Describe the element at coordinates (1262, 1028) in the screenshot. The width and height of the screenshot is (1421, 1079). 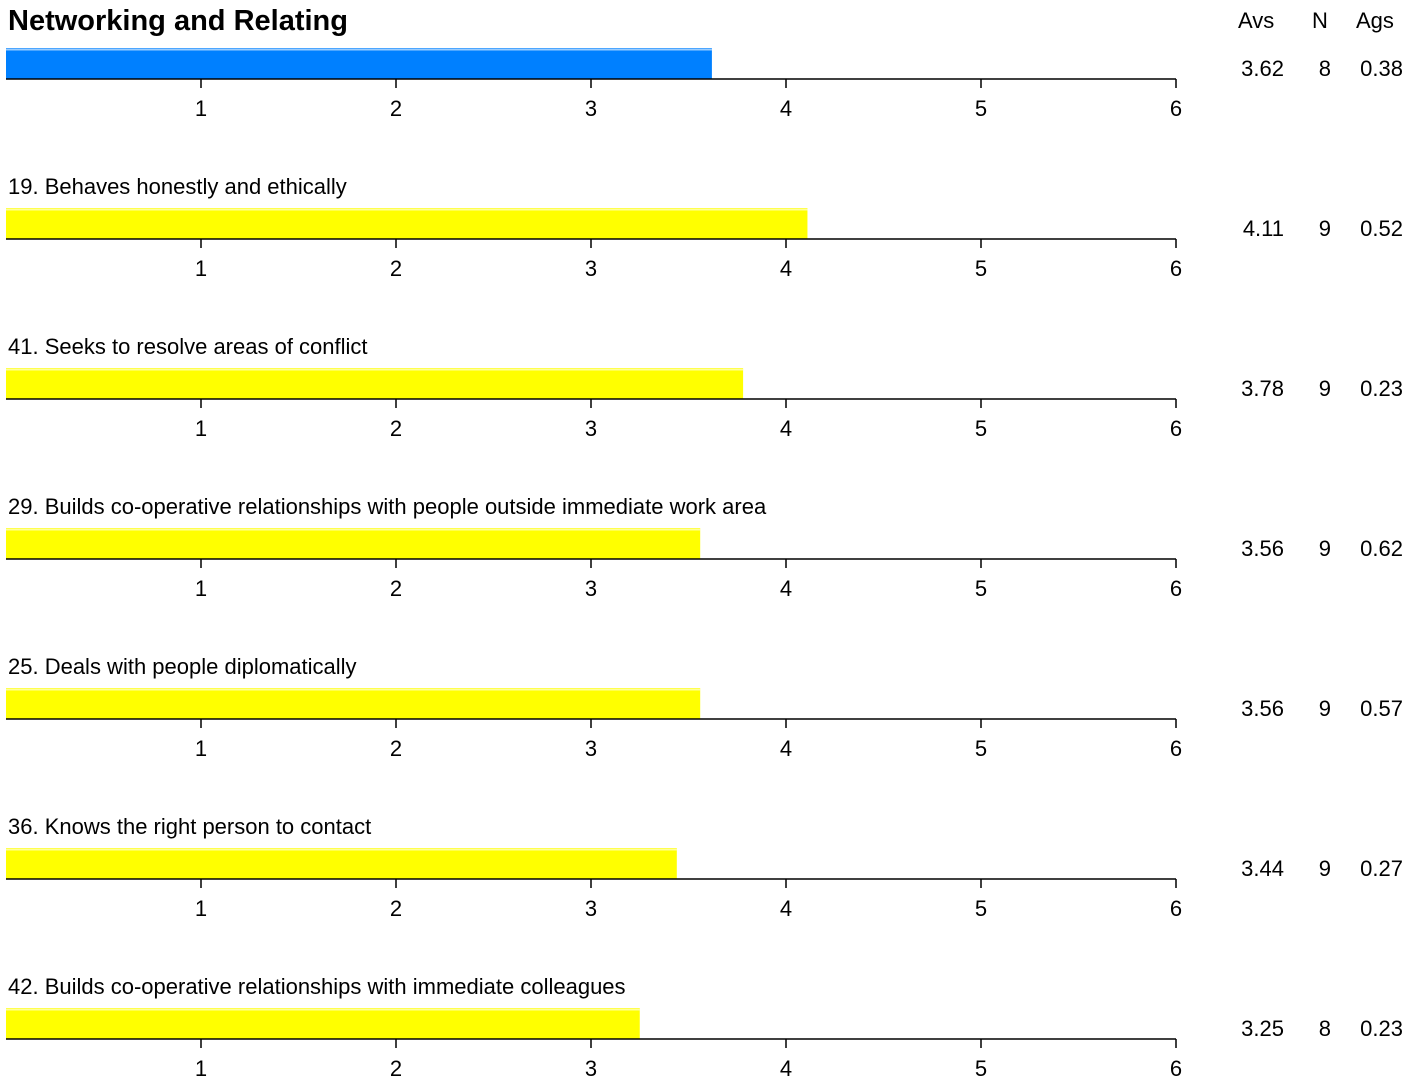
I see `avs-value: 3.25` at that location.